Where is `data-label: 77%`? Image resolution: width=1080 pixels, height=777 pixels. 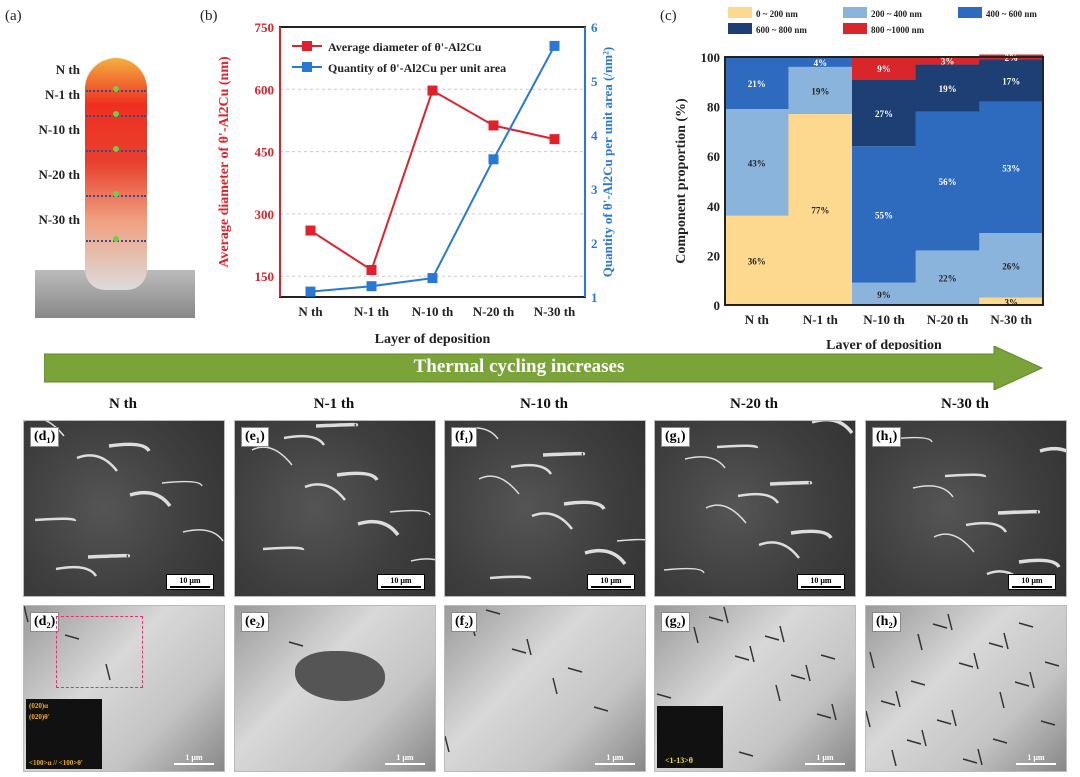
data-label: 77% is located at coordinates (820, 211).